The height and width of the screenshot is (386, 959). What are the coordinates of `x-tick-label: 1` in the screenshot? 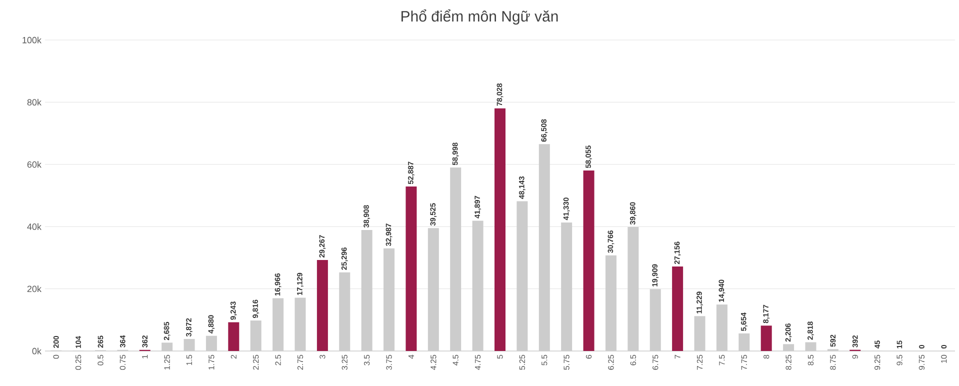 It's located at (145, 356).